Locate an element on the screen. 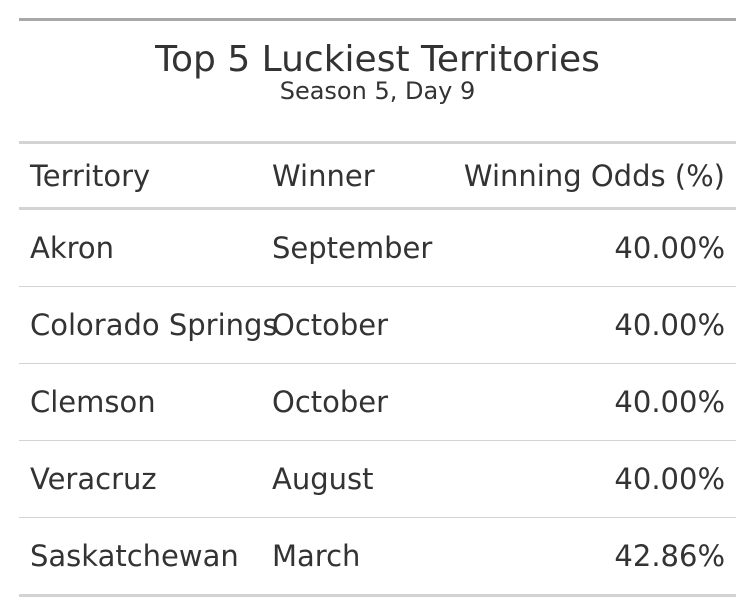  winner-cell: August is located at coordinates (338, 479).